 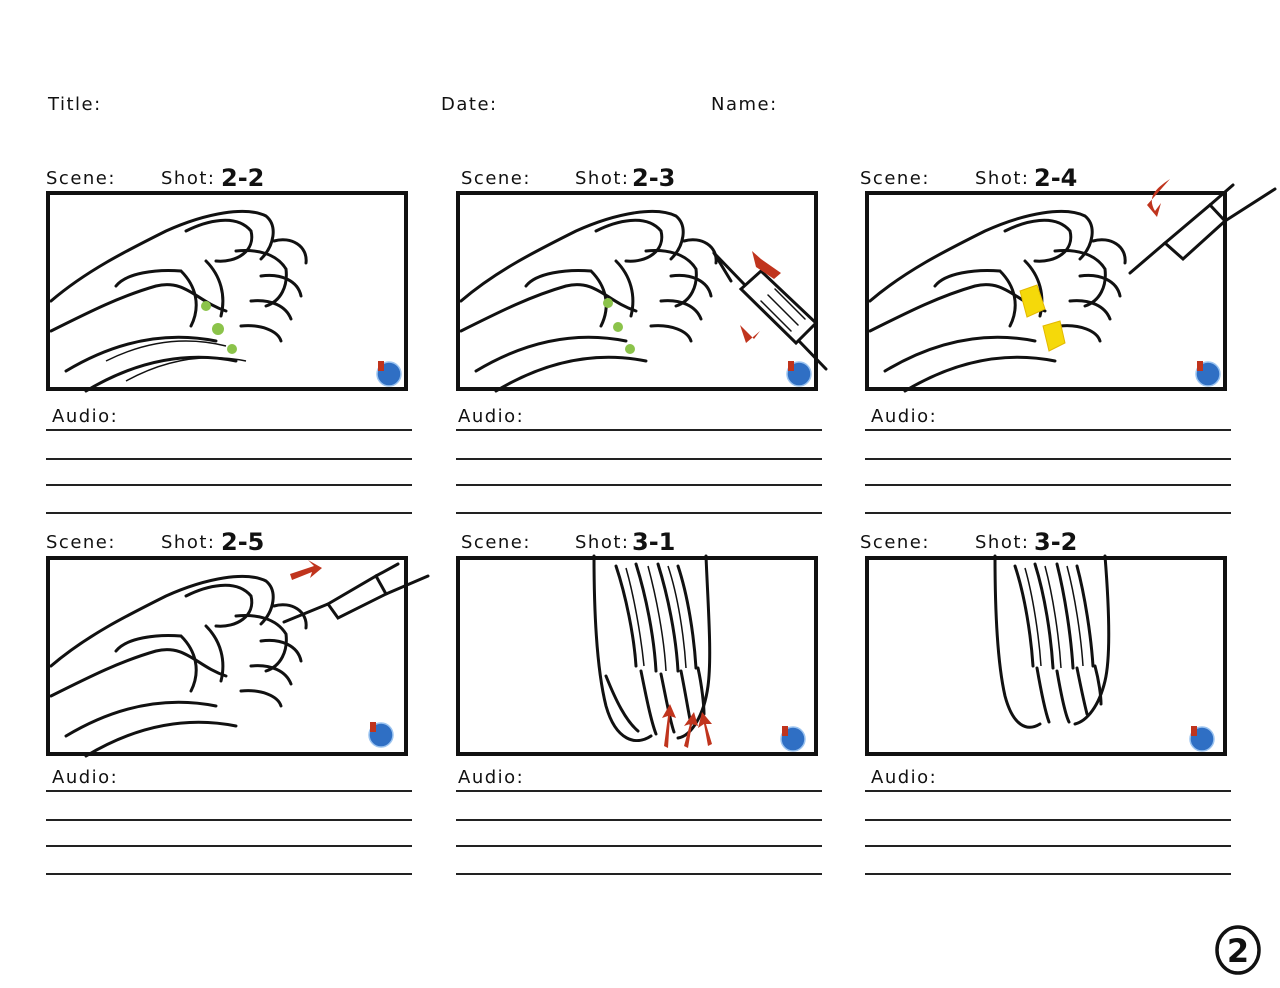 What do you see at coordinates (1056, 178) in the screenshot?
I see `shot-number: 2-4` at bounding box center [1056, 178].